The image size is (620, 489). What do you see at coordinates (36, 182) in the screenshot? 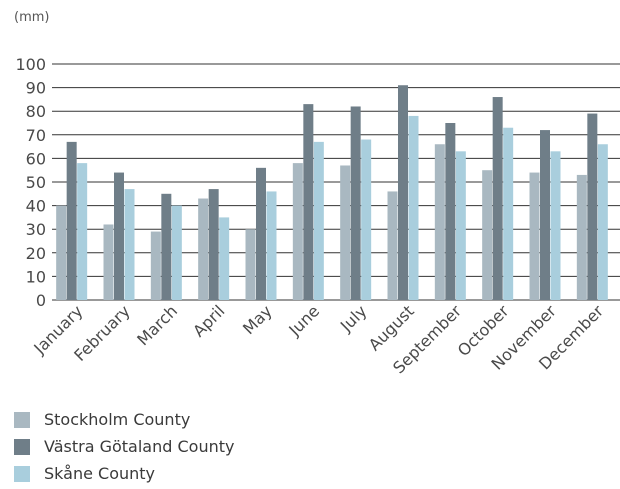
I see `y-tick-label-50: 50` at bounding box center [36, 182].